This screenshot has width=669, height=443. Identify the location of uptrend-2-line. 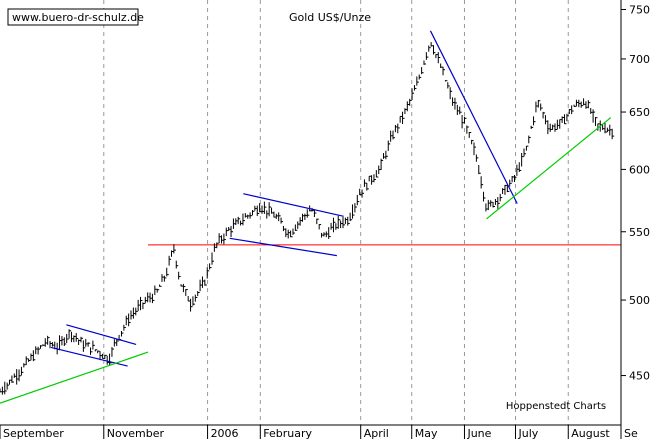
(549, 168).